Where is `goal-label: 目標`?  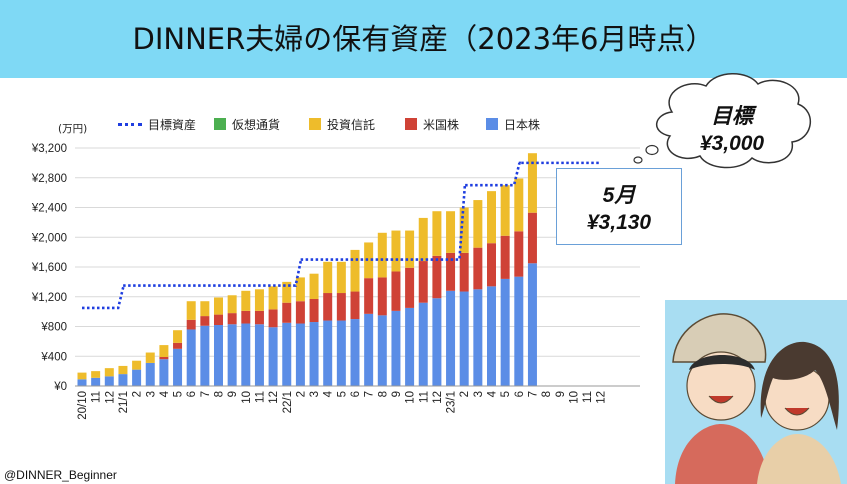 goal-label: 目標 is located at coordinates (732, 116).